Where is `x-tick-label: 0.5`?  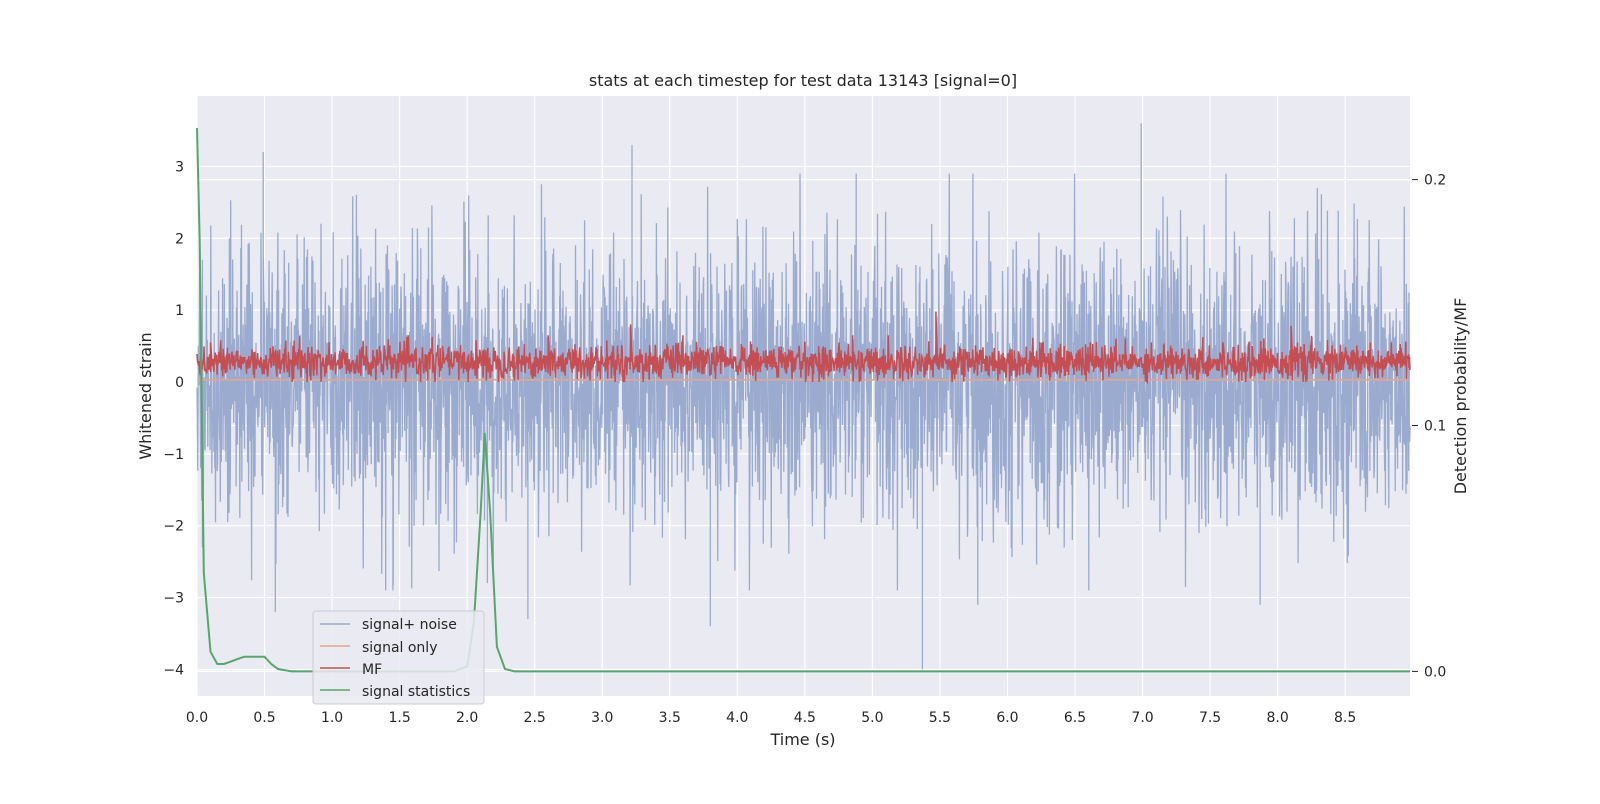
x-tick-label: 0.5 is located at coordinates (264, 718).